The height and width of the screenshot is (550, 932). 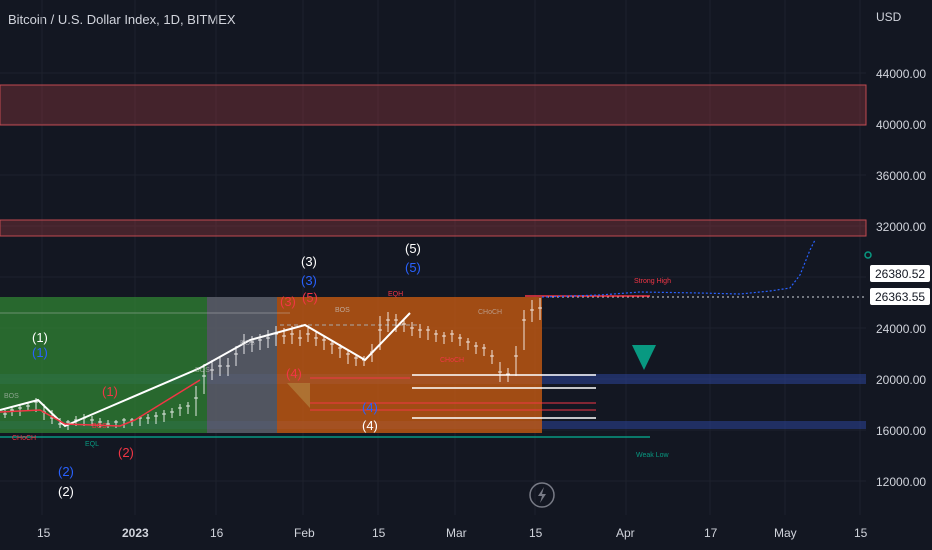 What do you see at coordinates (711, 533) in the screenshot?
I see `time-tick: 17` at bounding box center [711, 533].